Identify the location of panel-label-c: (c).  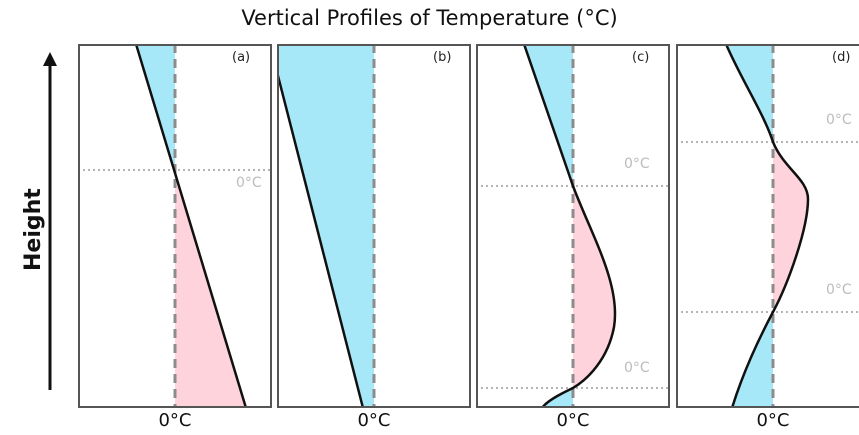
(640, 57).